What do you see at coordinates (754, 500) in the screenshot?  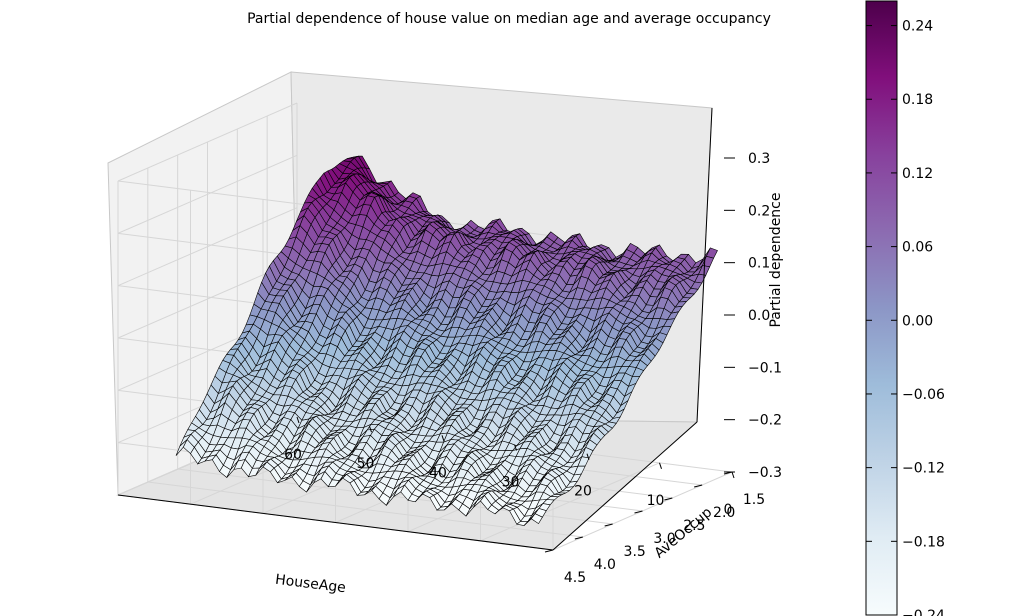 I see `y-tick-label: 1.5` at bounding box center [754, 500].